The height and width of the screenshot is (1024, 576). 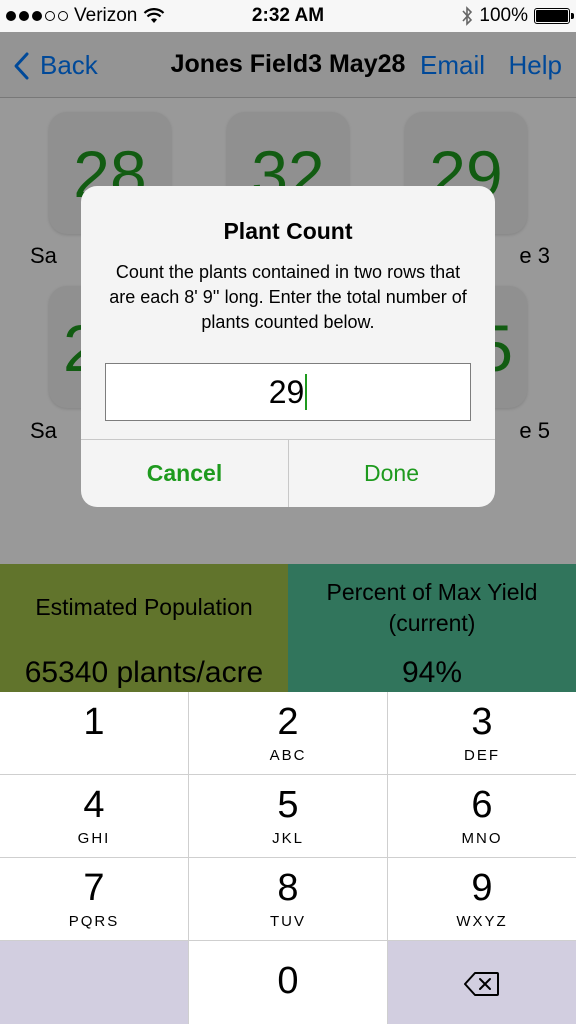 What do you see at coordinates (482, 838) in the screenshot?
I see `key-letters: MNO` at bounding box center [482, 838].